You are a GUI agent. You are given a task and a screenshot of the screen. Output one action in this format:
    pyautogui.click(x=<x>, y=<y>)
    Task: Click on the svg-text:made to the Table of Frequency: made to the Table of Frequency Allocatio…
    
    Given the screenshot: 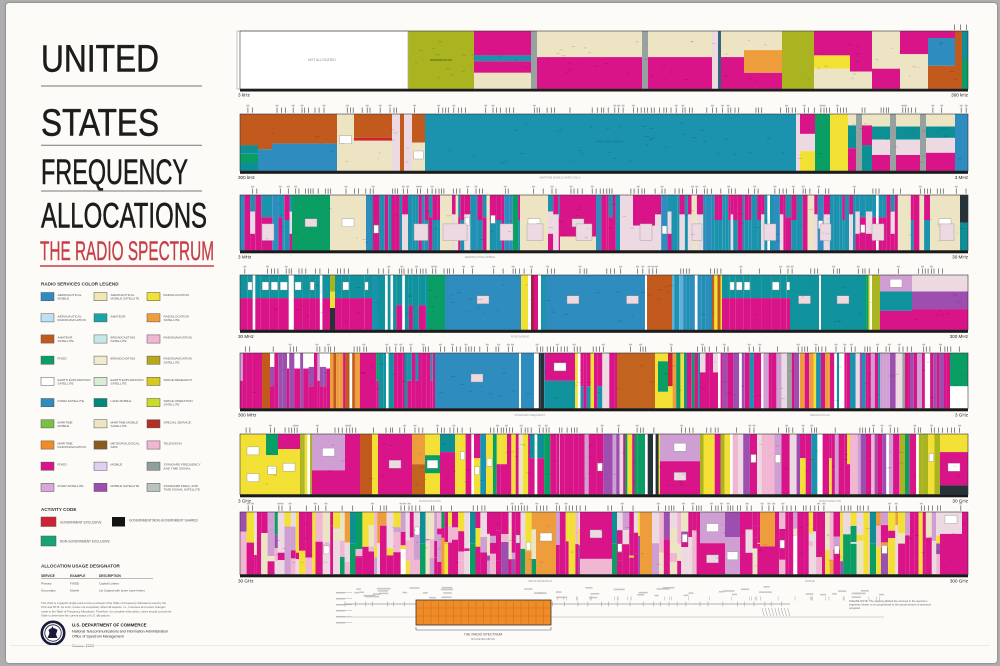 What is the action you would take?
    pyautogui.click(x=106, y=611)
    